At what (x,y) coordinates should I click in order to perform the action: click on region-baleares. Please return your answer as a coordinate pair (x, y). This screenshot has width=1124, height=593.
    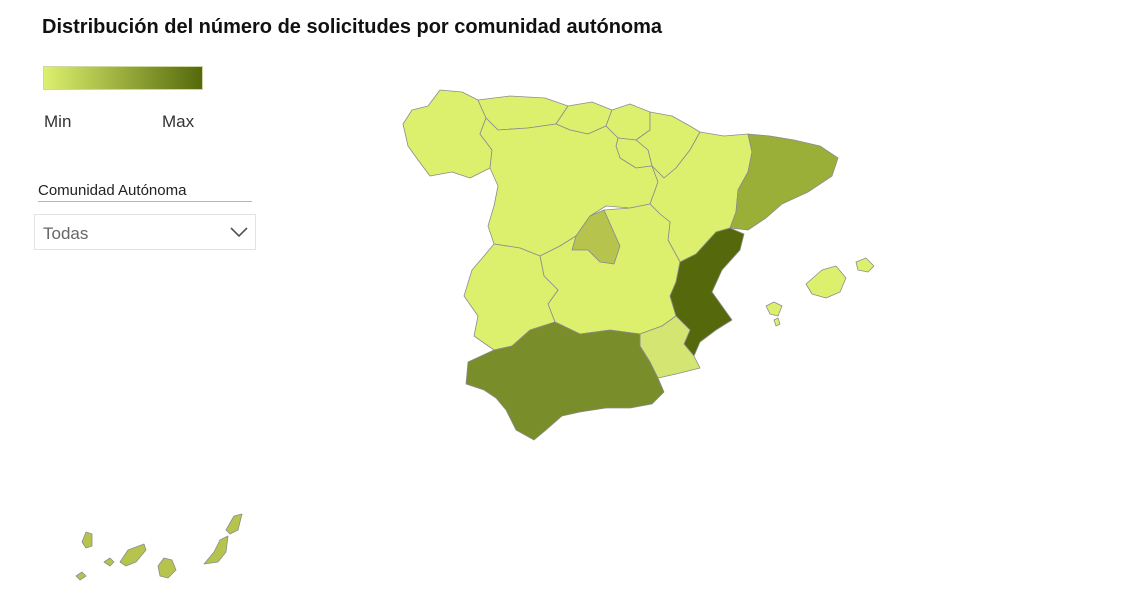
    Looking at the image, I should click on (820, 292).